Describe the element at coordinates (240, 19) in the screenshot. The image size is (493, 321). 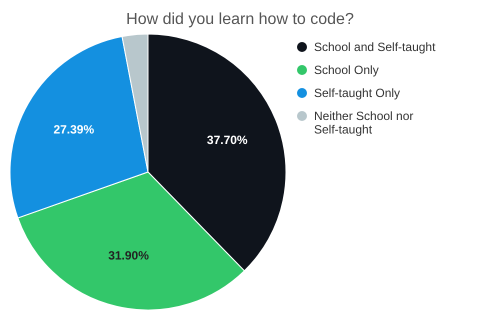
I see `chart-title: How did you learn how to code?` at that location.